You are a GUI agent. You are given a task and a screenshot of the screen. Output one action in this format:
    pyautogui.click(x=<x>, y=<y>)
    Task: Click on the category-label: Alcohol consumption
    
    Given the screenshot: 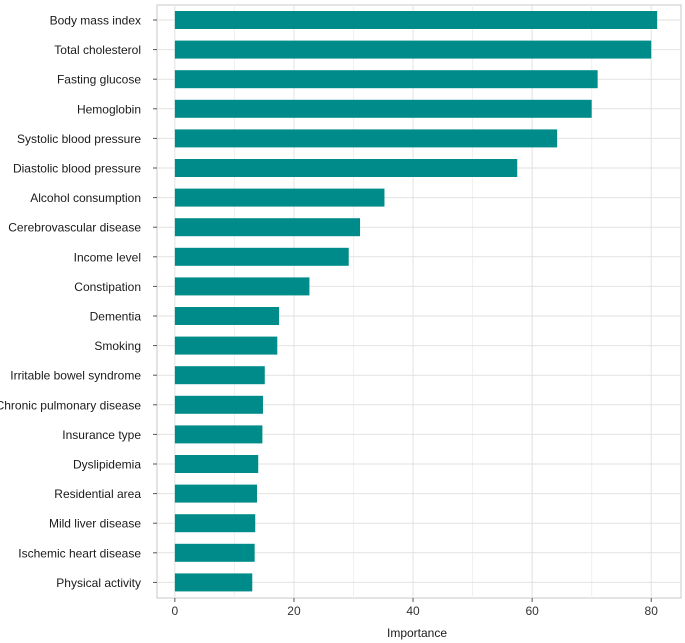 What is the action you would take?
    pyautogui.click(x=85, y=198)
    